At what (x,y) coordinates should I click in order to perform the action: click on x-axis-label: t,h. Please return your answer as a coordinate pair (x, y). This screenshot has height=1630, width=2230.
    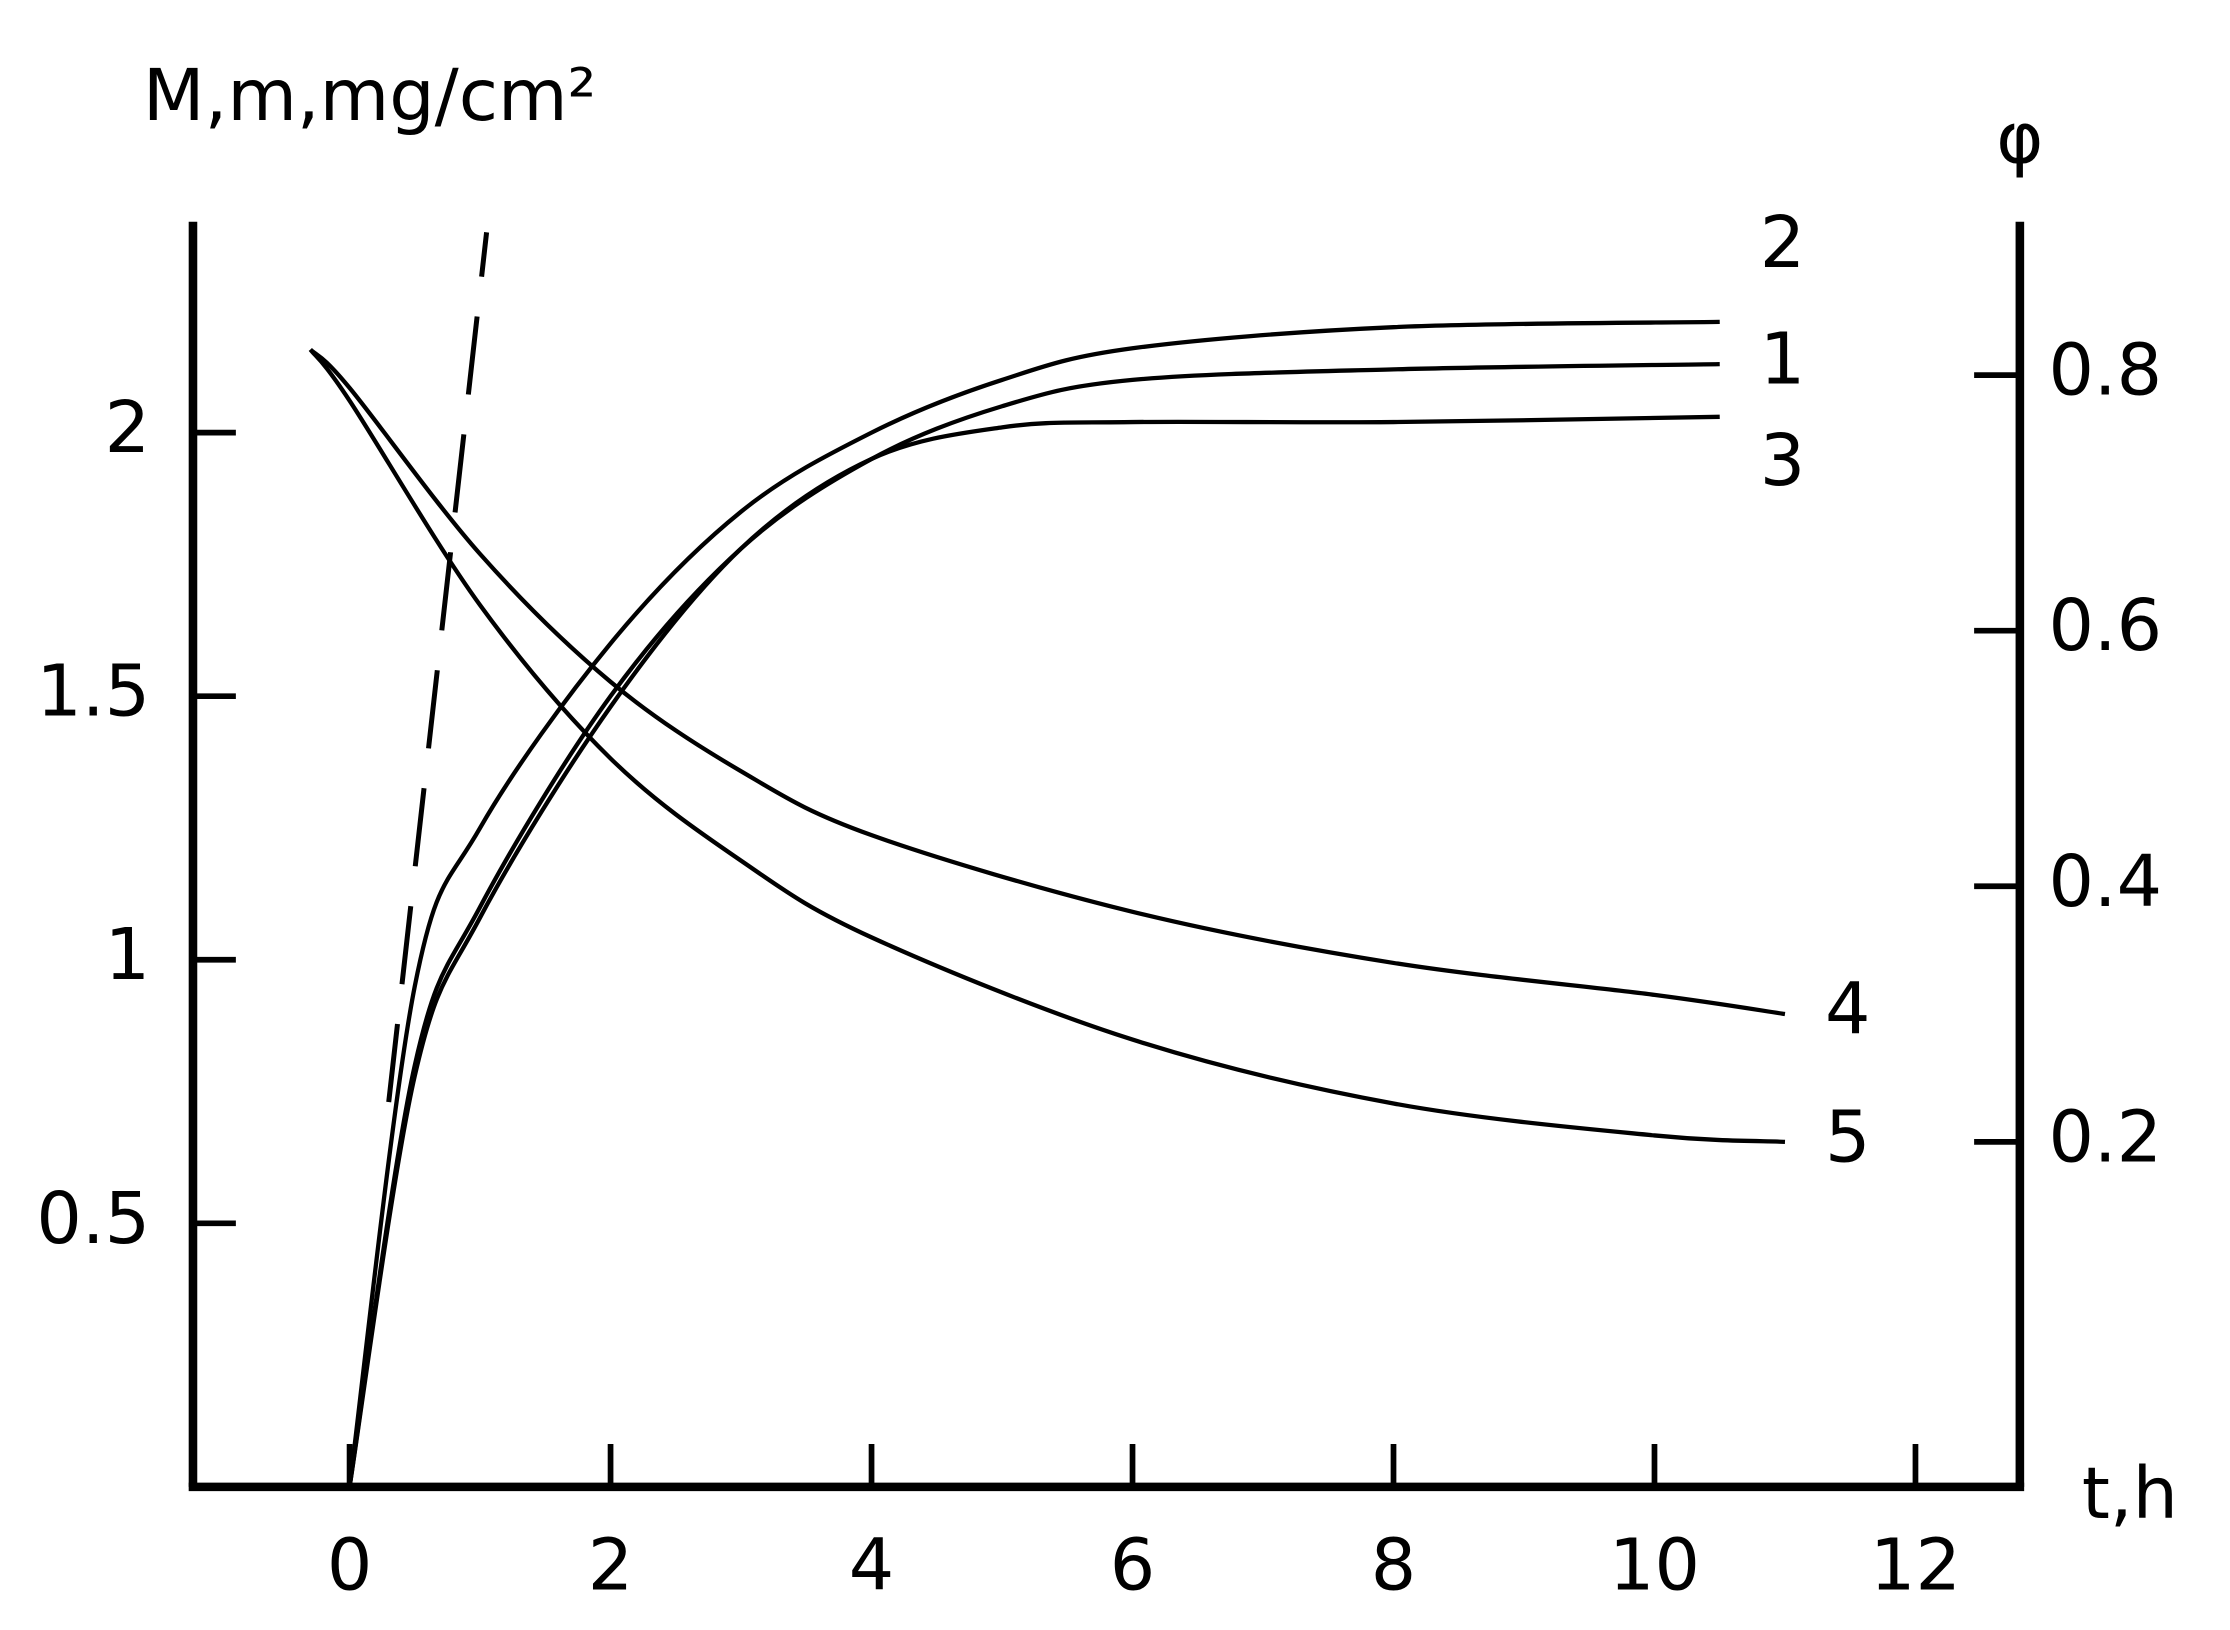
    Looking at the image, I should click on (2130, 1493).